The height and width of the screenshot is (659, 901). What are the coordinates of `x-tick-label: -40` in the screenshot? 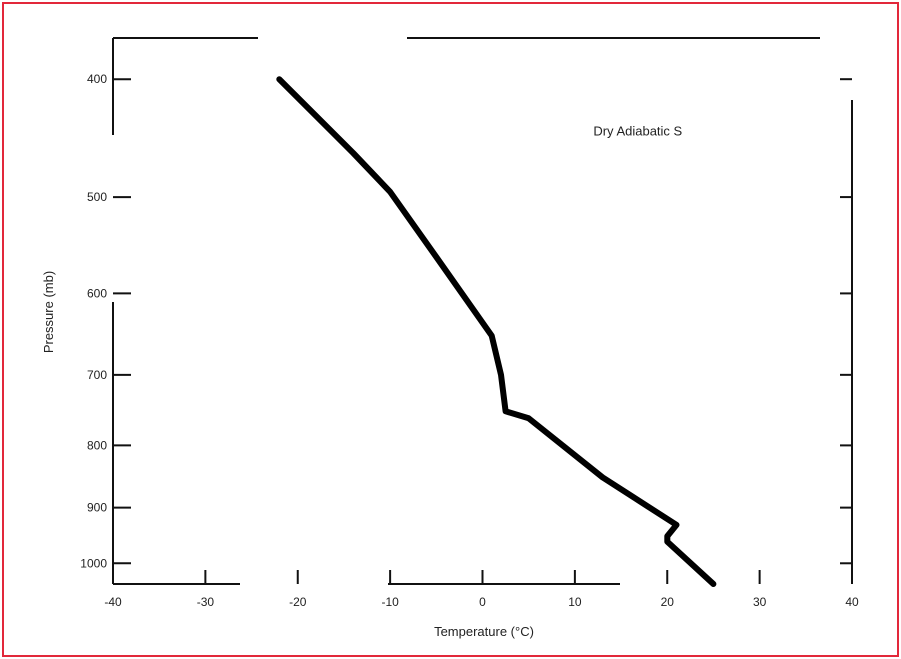 It's located at (113, 602).